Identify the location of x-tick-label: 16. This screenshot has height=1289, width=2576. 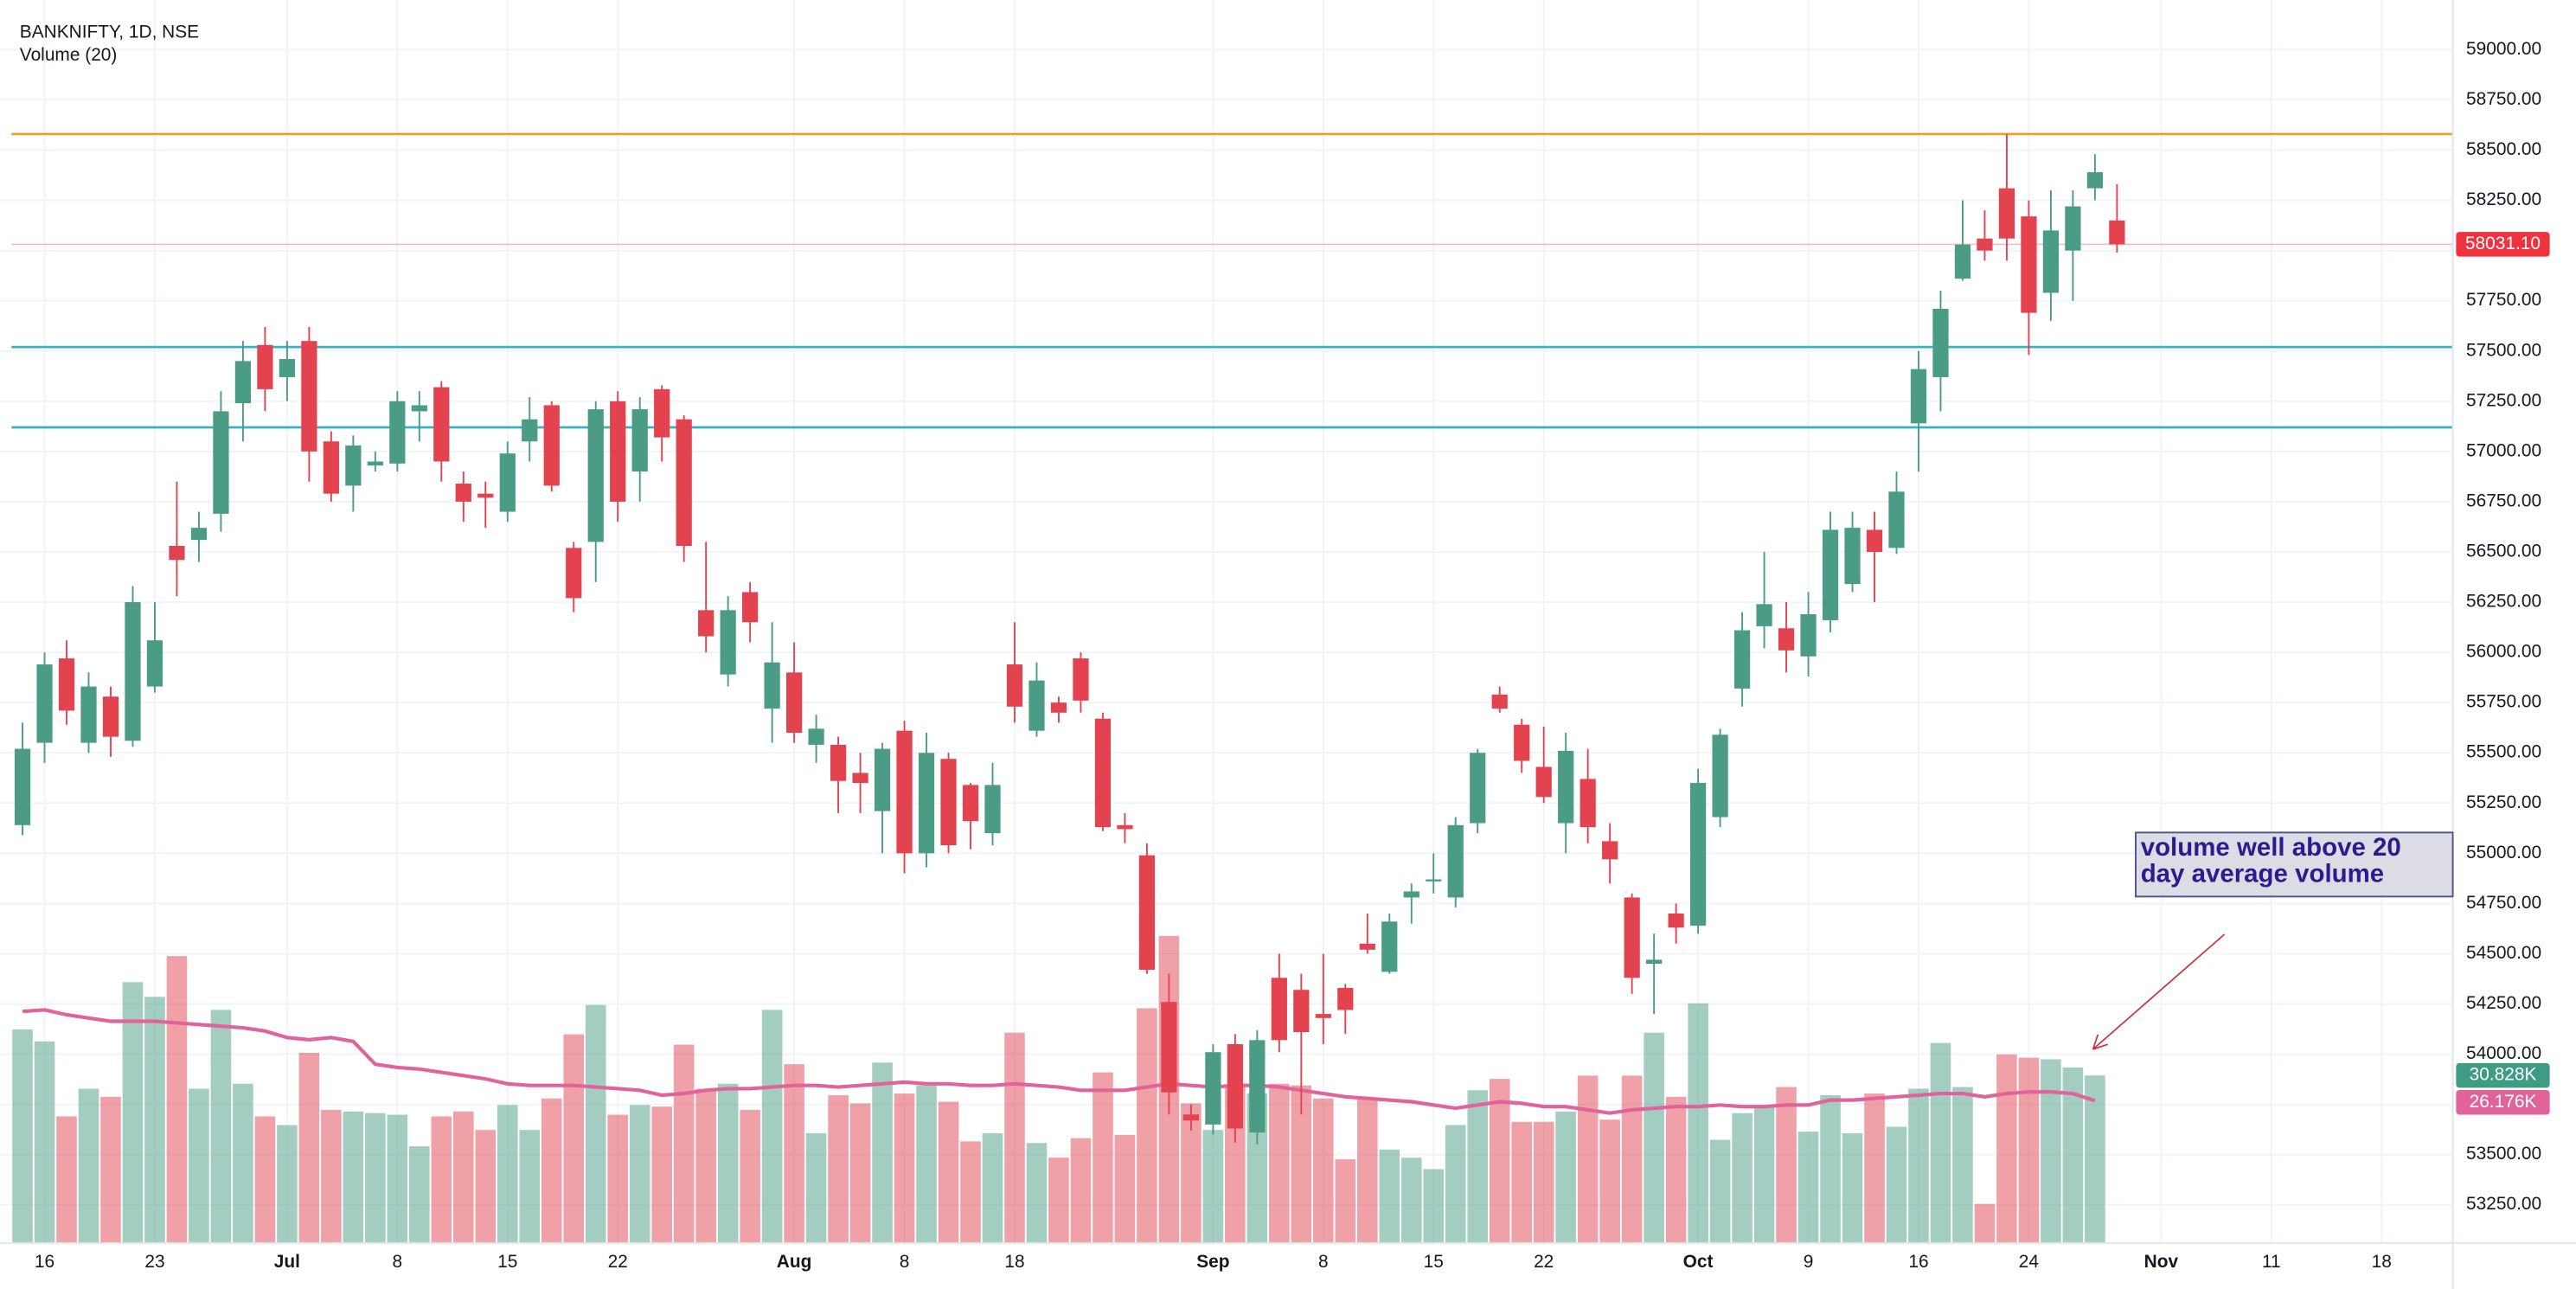
(44, 1262).